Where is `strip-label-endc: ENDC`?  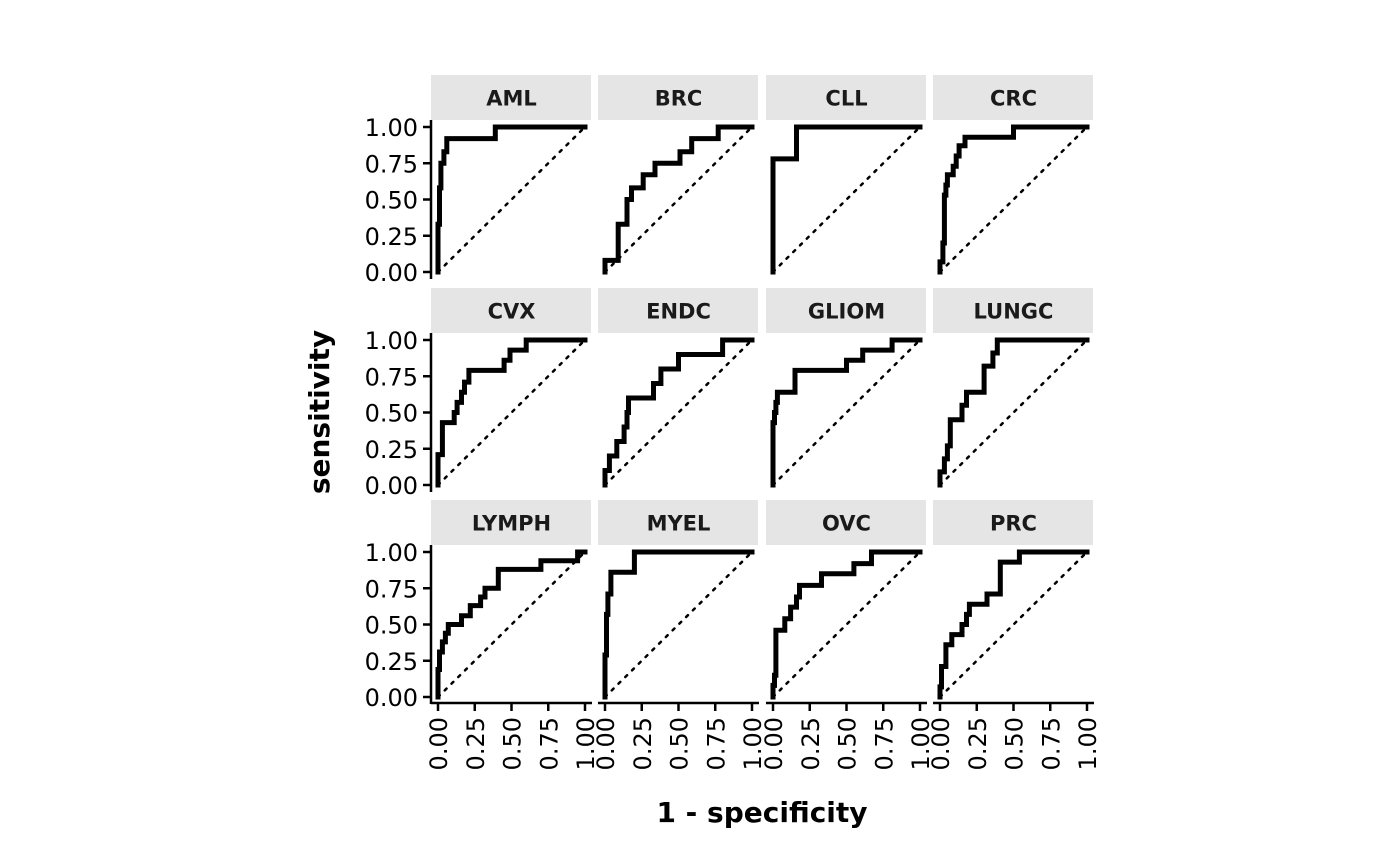
strip-label-endc: ENDC is located at coordinates (678, 312).